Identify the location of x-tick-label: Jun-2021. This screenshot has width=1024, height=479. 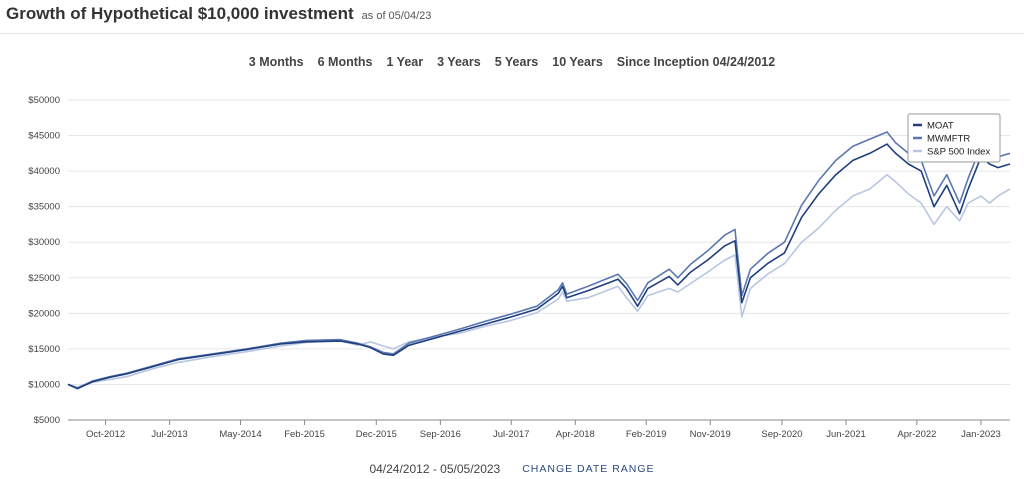
(846, 434).